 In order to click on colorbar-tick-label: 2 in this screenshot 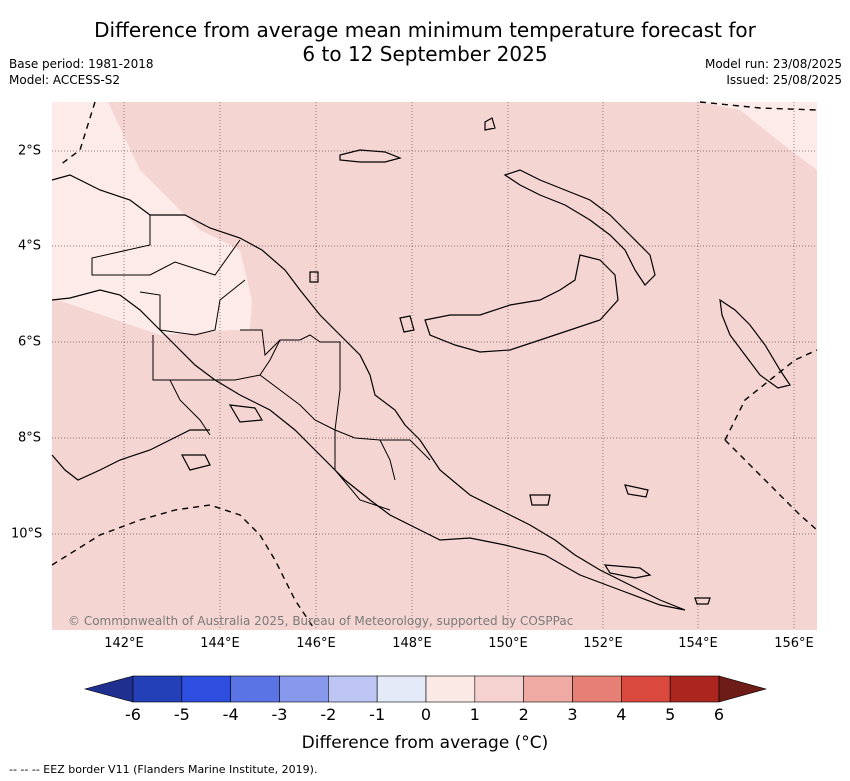, I will do `click(523, 714)`.